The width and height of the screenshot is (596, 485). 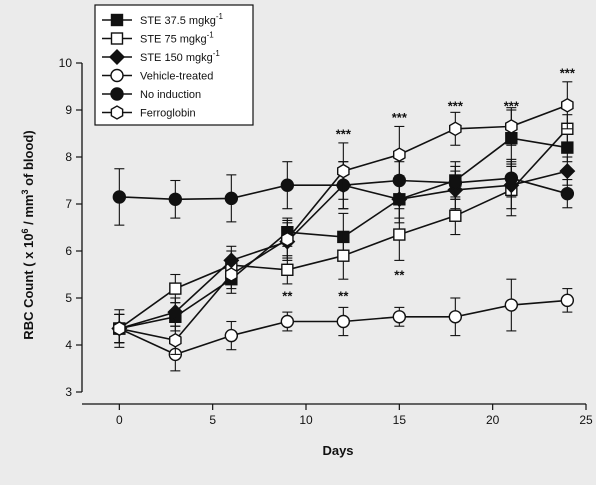 I want to click on y-axis-title-end: of blood), so click(x=28, y=159).